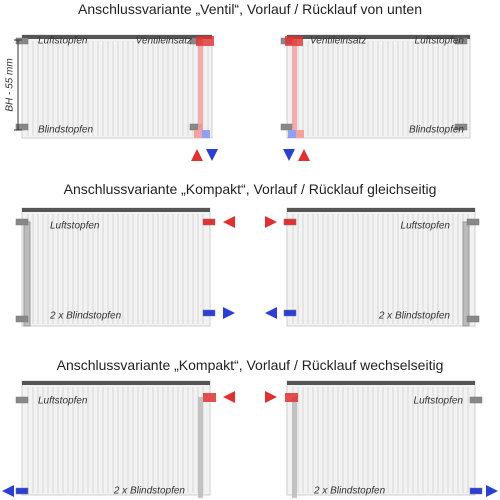 The width and height of the screenshot is (500, 500). I want to click on radiator-body, so click(117, 86).